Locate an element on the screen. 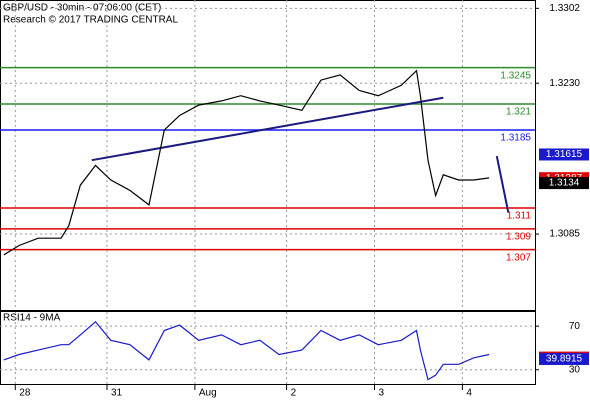  x-tick-label: 2 is located at coordinates (294, 393).